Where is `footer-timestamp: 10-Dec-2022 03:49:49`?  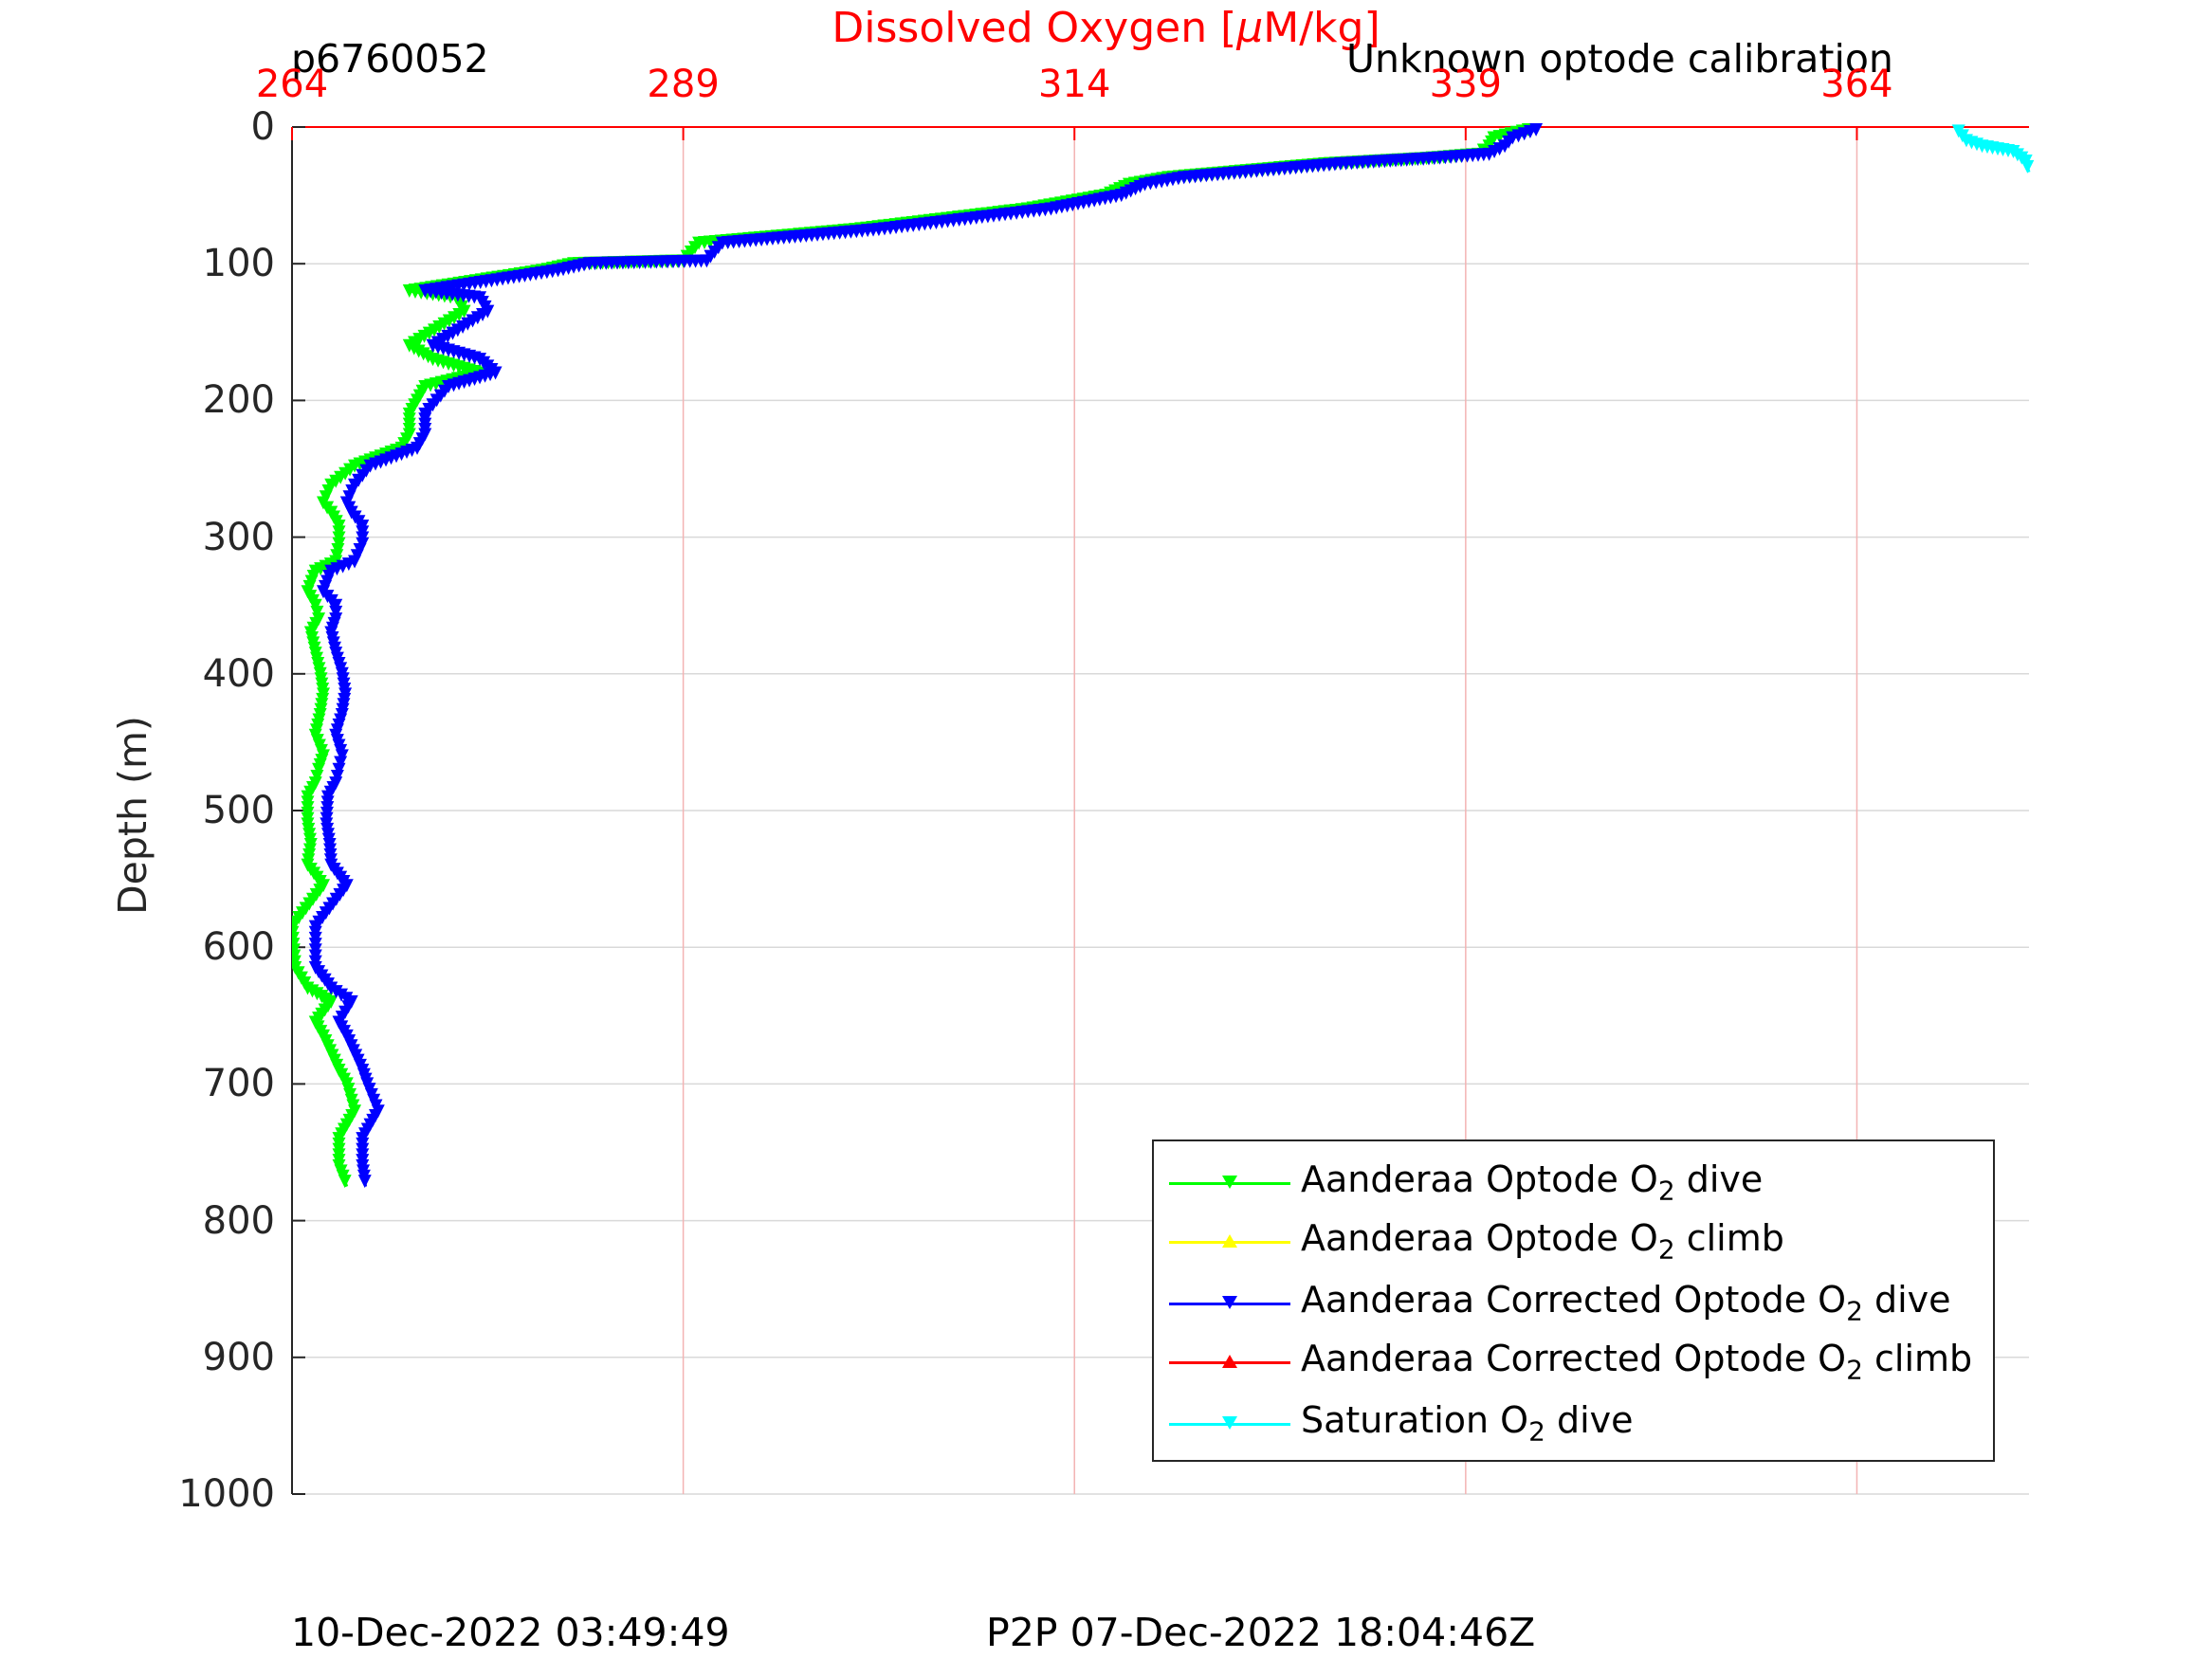 footer-timestamp: 10-Dec-2022 03:49:49 is located at coordinates (510, 1632).